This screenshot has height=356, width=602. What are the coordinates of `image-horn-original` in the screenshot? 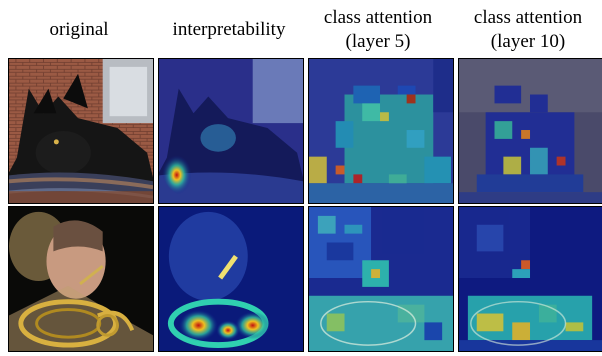 It's located at (81, 279).